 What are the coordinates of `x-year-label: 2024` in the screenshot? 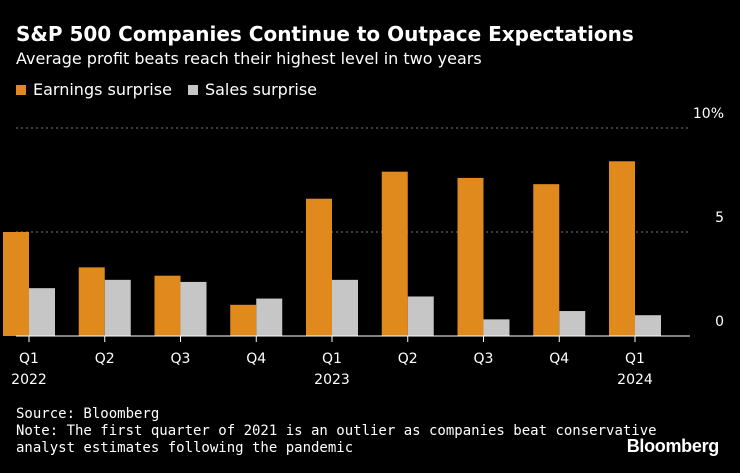 It's located at (635, 380).